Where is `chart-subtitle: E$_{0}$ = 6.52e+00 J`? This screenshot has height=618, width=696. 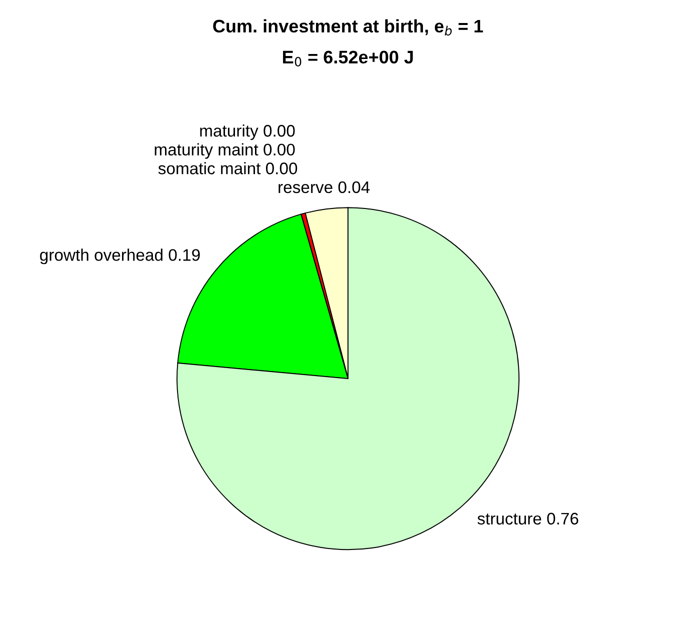 chart-subtitle: E$_{0}$ = 6.52e+00 J is located at coordinates (348, 58).